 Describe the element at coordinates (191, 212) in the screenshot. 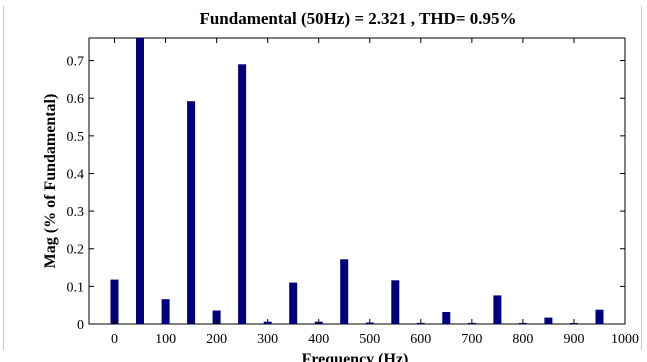

I see `bar-150hz` at that location.